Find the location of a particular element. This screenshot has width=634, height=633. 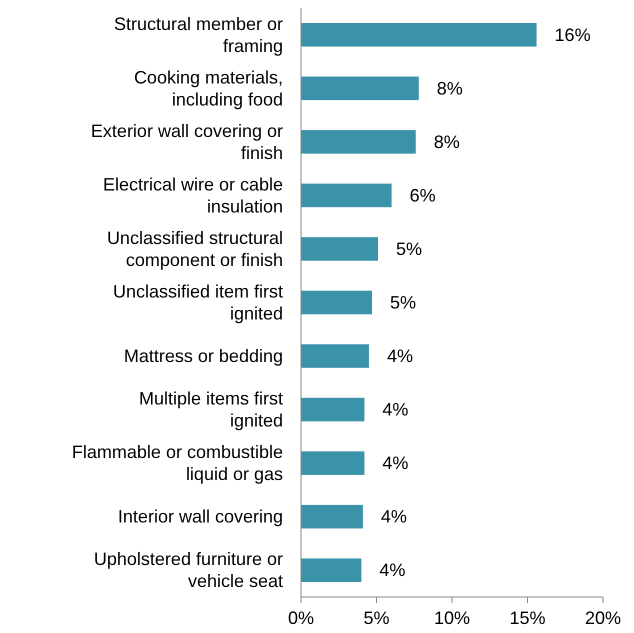

y-tick-label: Cooking materials, including food is located at coordinates (208, 88).